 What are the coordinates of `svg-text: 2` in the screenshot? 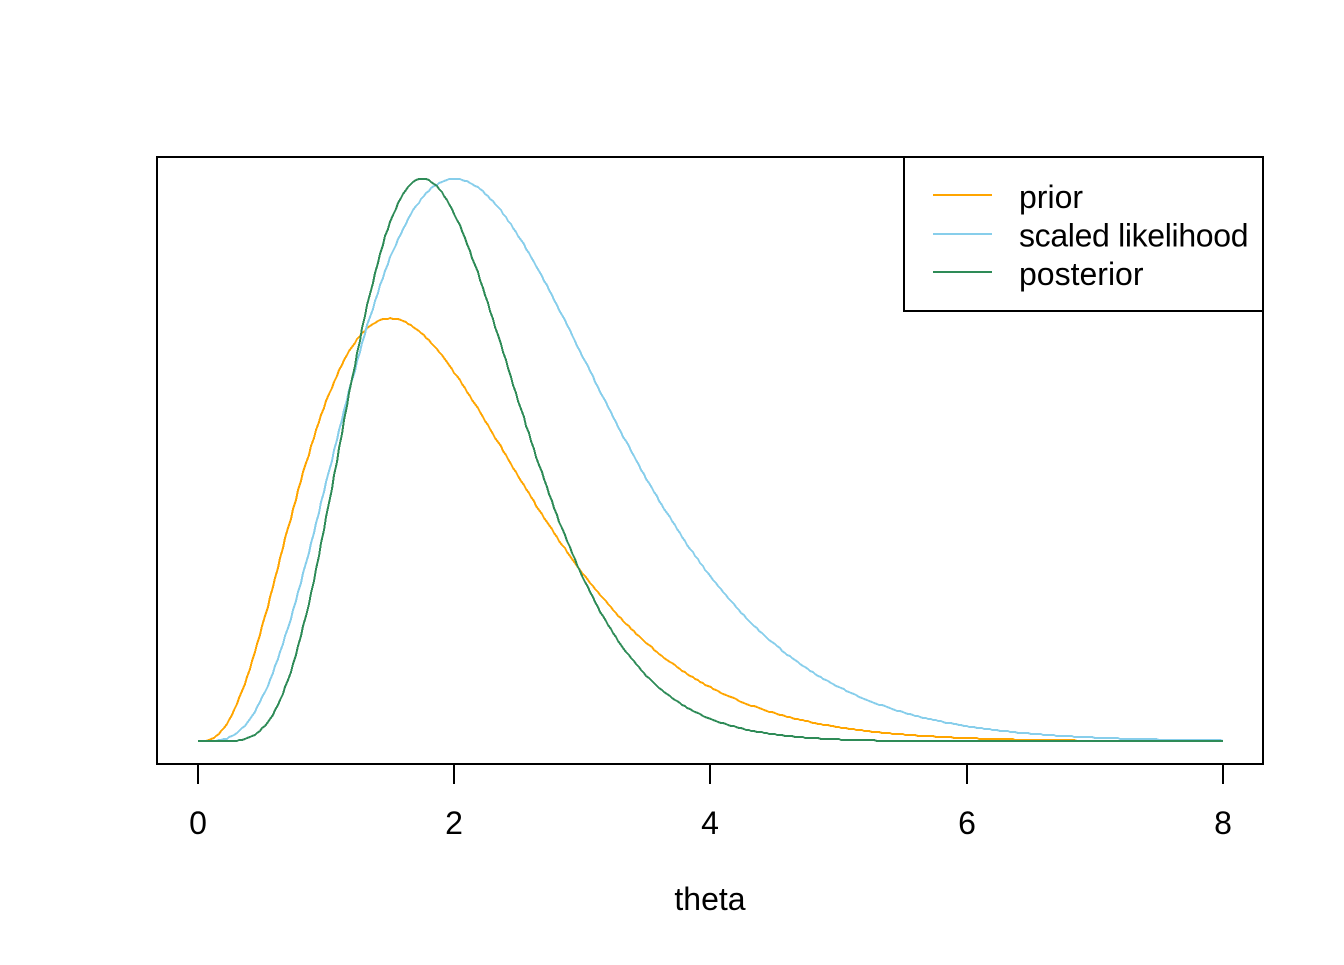 It's located at (454, 823).